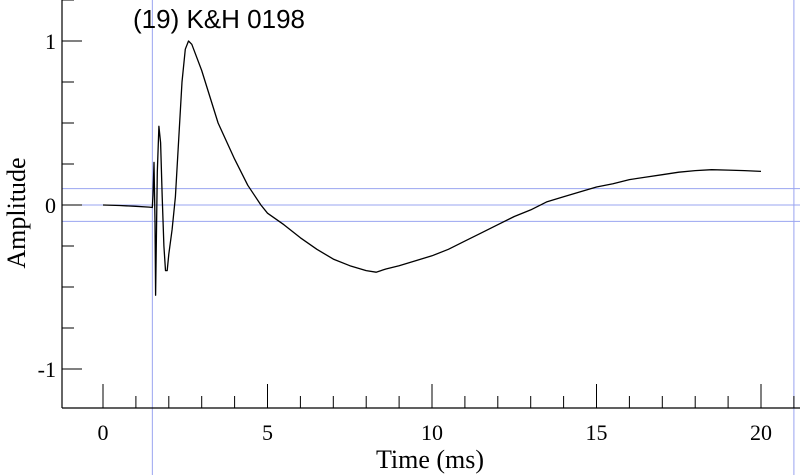 This screenshot has width=800, height=475. What do you see at coordinates (267, 432) in the screenshot?
I see `x-tick-label: 5` at bounding box center [267, 432].